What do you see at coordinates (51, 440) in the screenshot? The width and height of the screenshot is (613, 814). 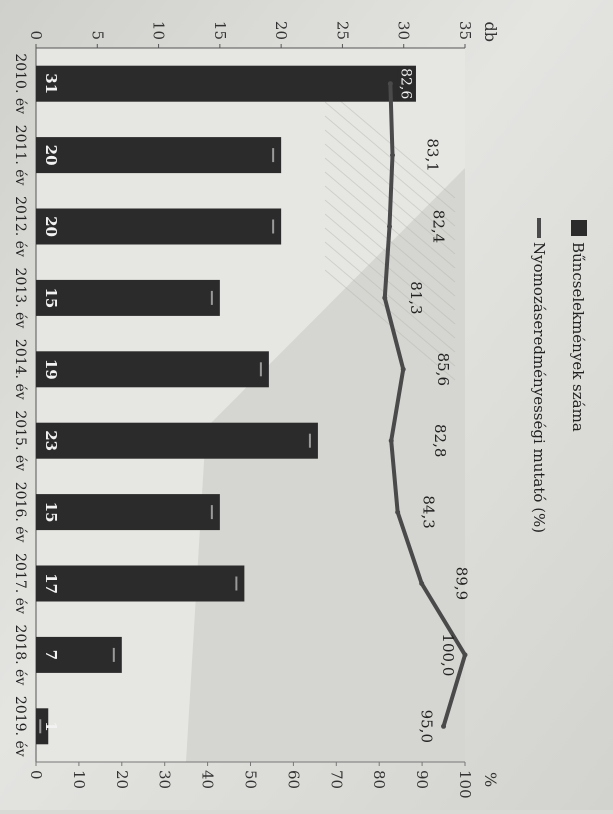 I see `bar-value-label: 23` at bounding box center [51, 440].